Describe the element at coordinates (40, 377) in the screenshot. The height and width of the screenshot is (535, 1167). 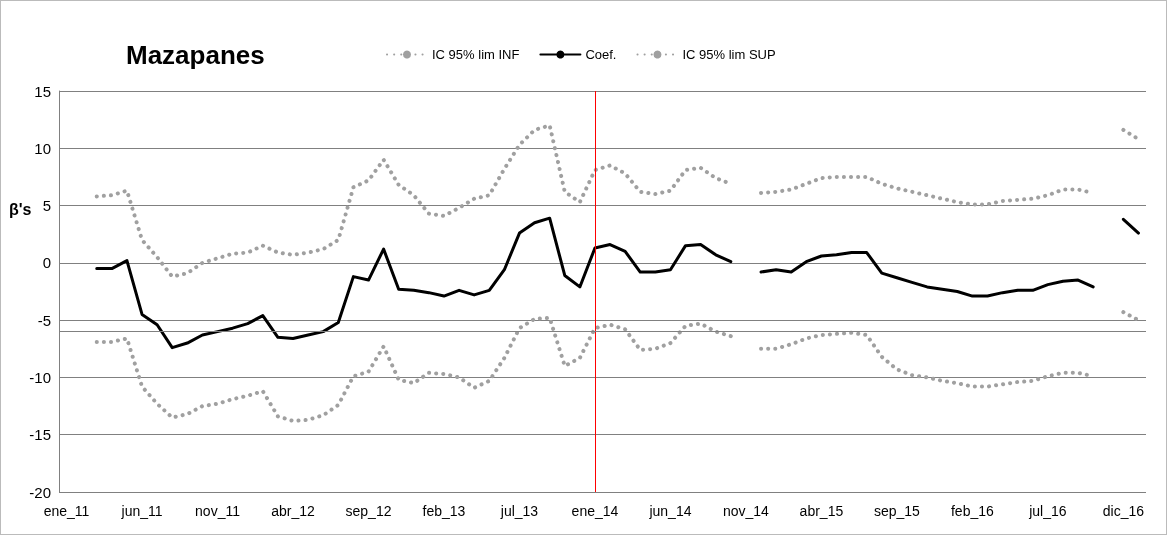
I see `y-tick-label: -10` at that location.